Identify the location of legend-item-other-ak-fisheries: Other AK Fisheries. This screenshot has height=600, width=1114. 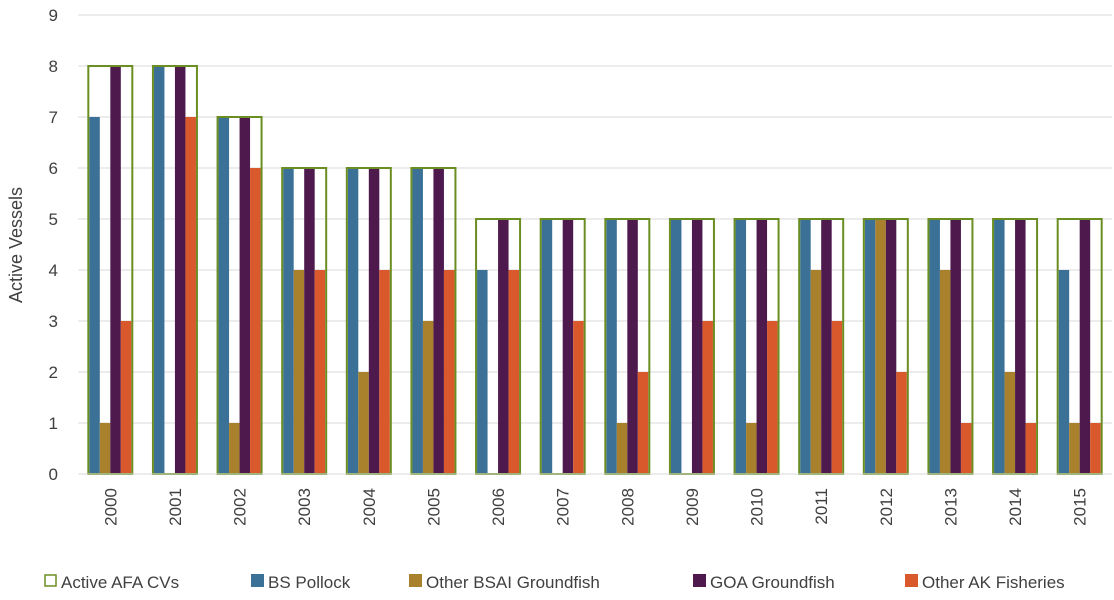
(985, 582).